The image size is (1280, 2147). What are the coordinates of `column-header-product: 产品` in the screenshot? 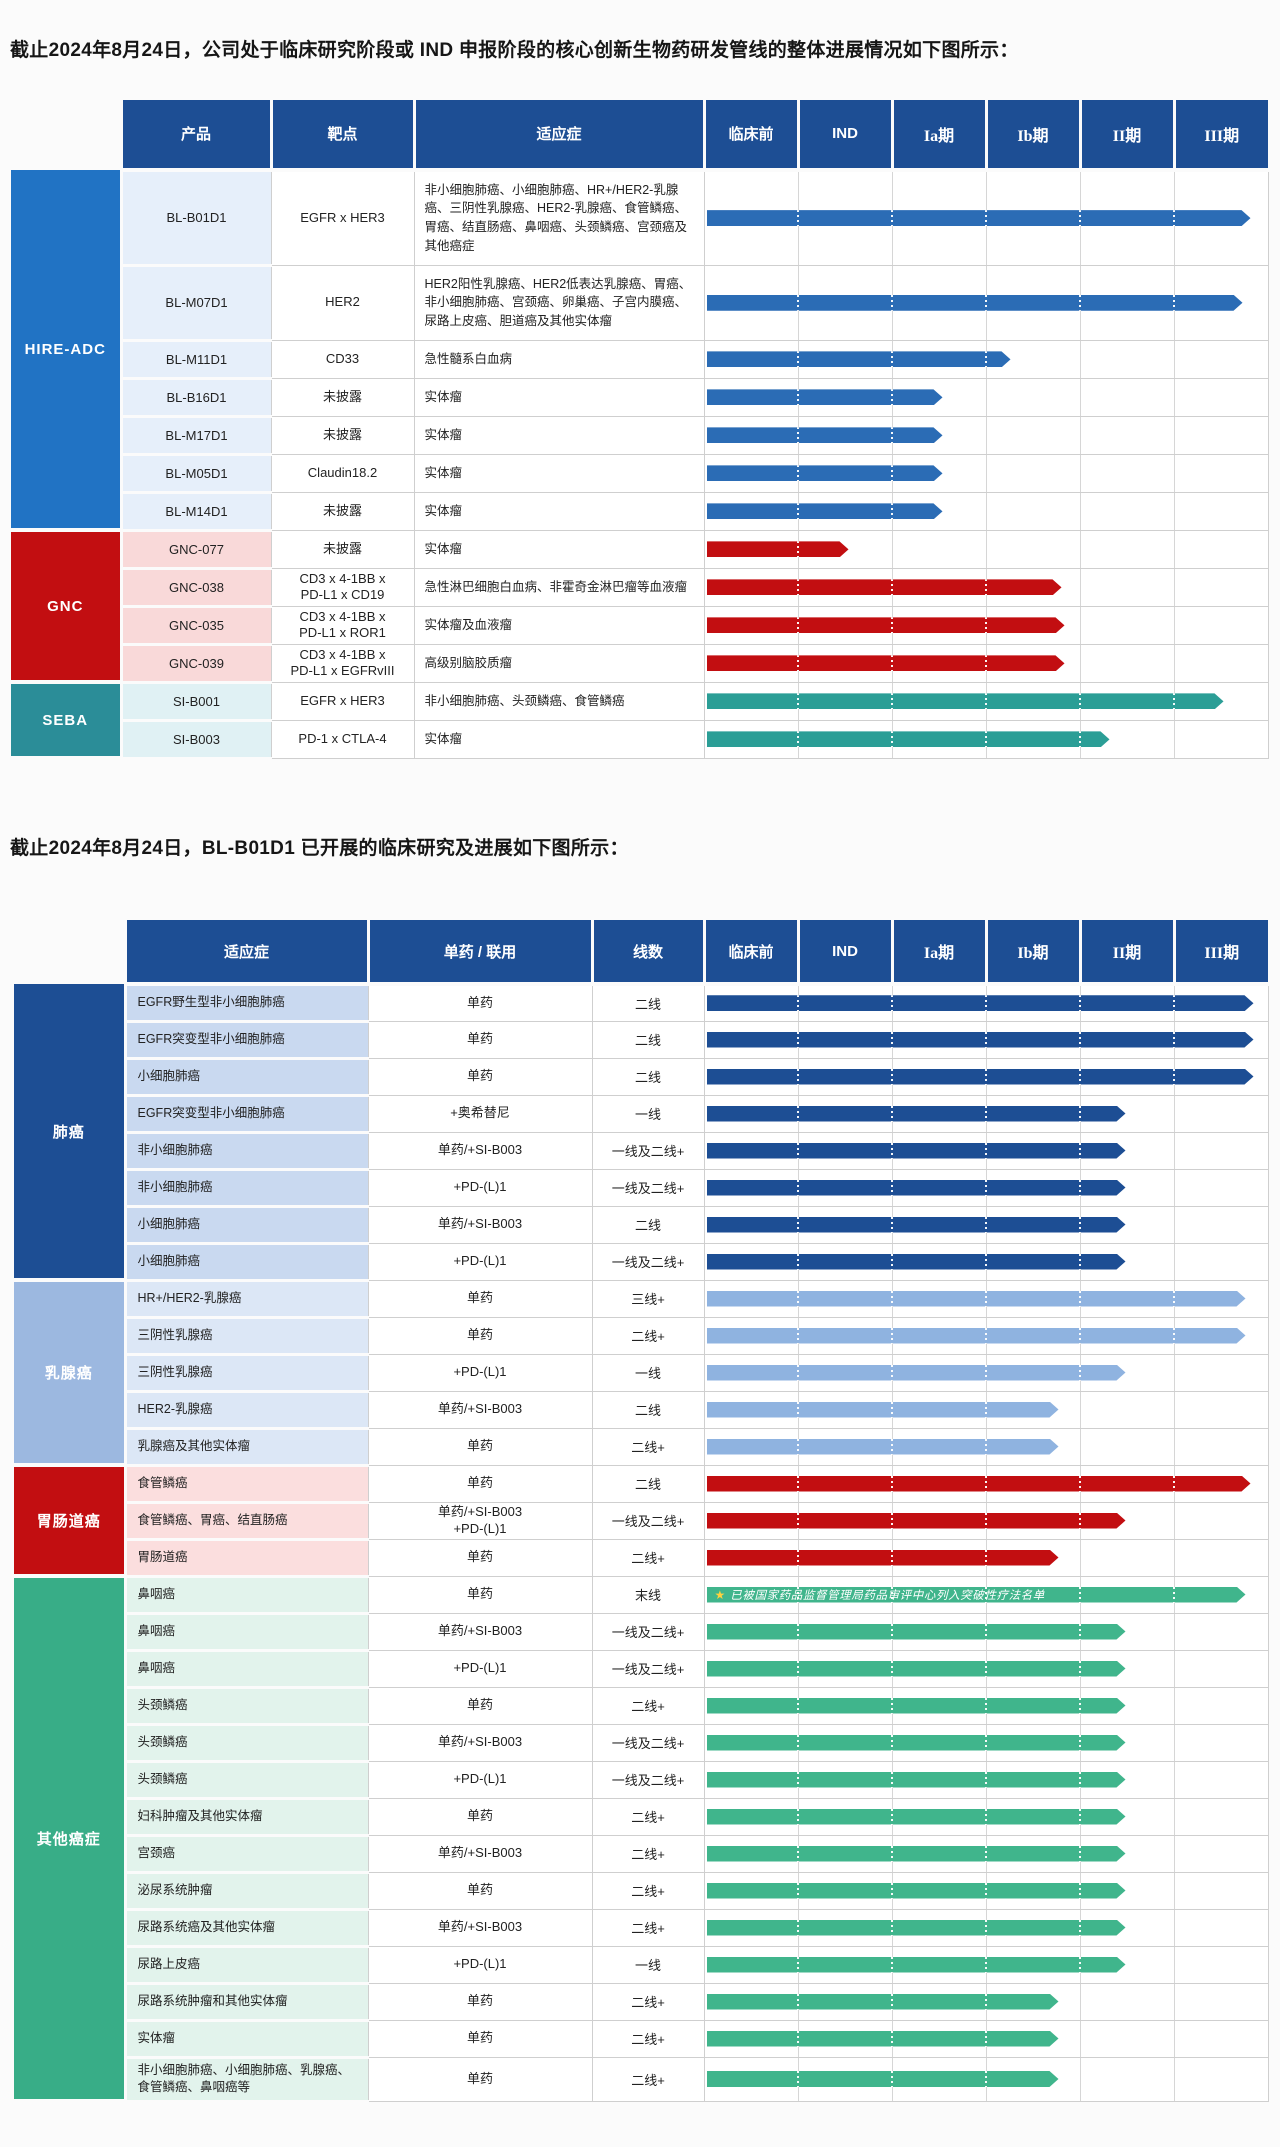 It's located at (195, 135).